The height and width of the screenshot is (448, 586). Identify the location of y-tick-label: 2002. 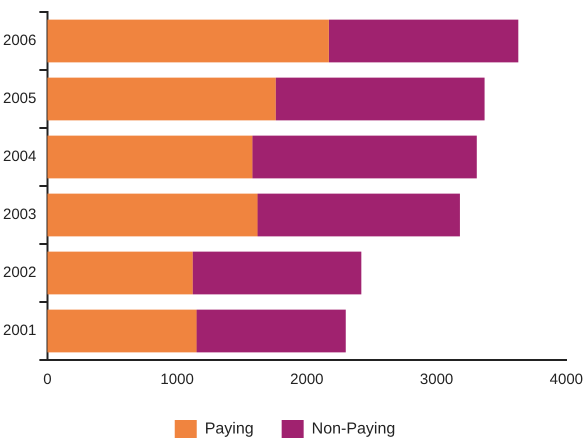
(19, 273).